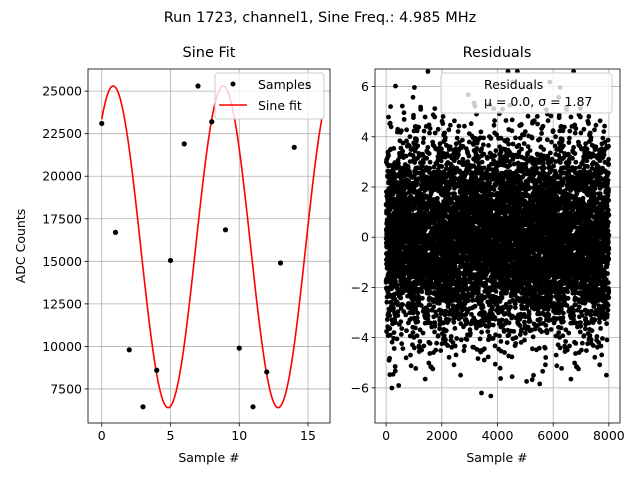 This screenshot has height=480, width=640. What do you see at coordinates (280, 105) in the screenshot?
I see `legend-sine-fit-label: Sine fit` at bounding box center [280, 105].